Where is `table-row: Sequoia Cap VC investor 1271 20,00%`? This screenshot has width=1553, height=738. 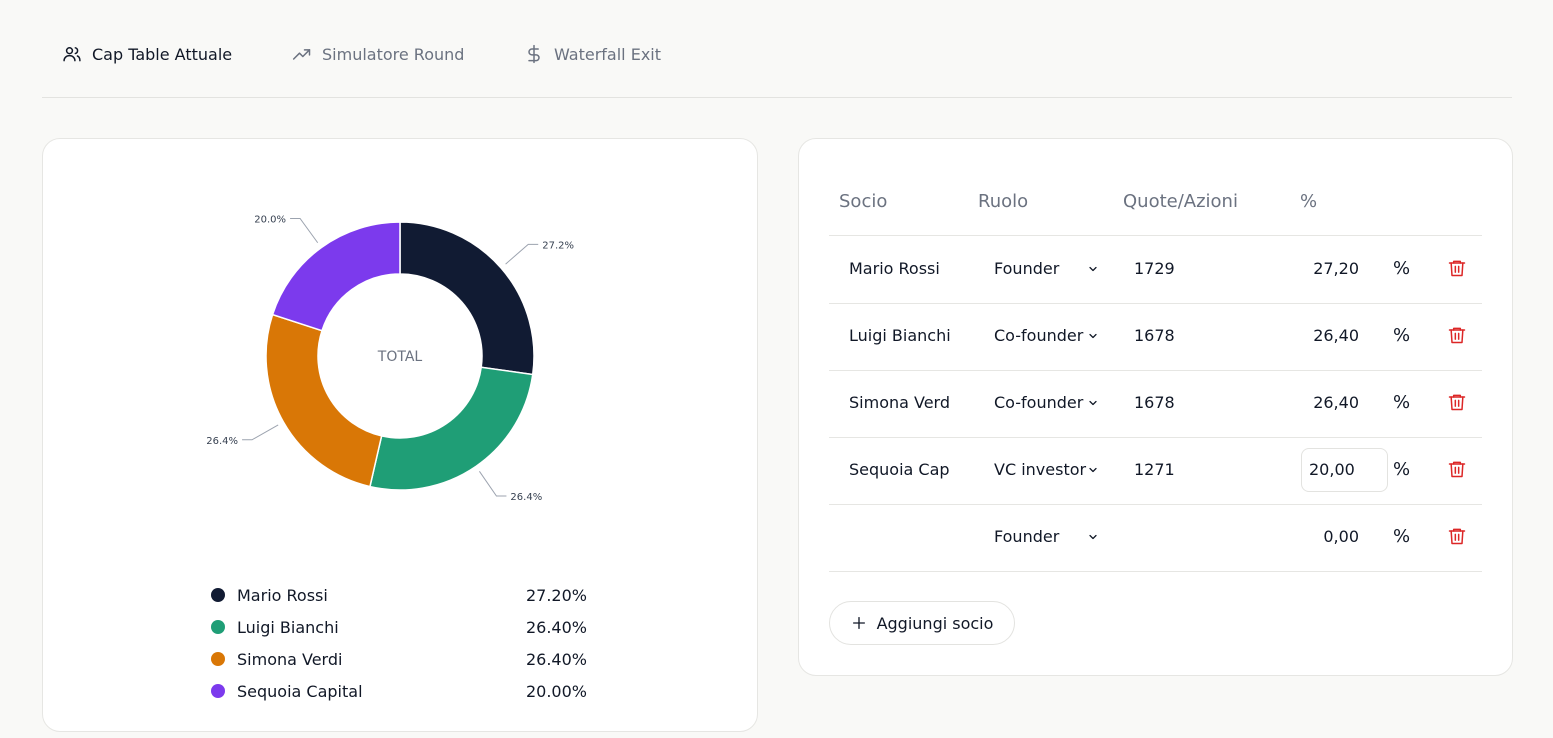 table-row: Sequoia Cap VC investor 1271 20,00% is located at coordinates (1155, 471).